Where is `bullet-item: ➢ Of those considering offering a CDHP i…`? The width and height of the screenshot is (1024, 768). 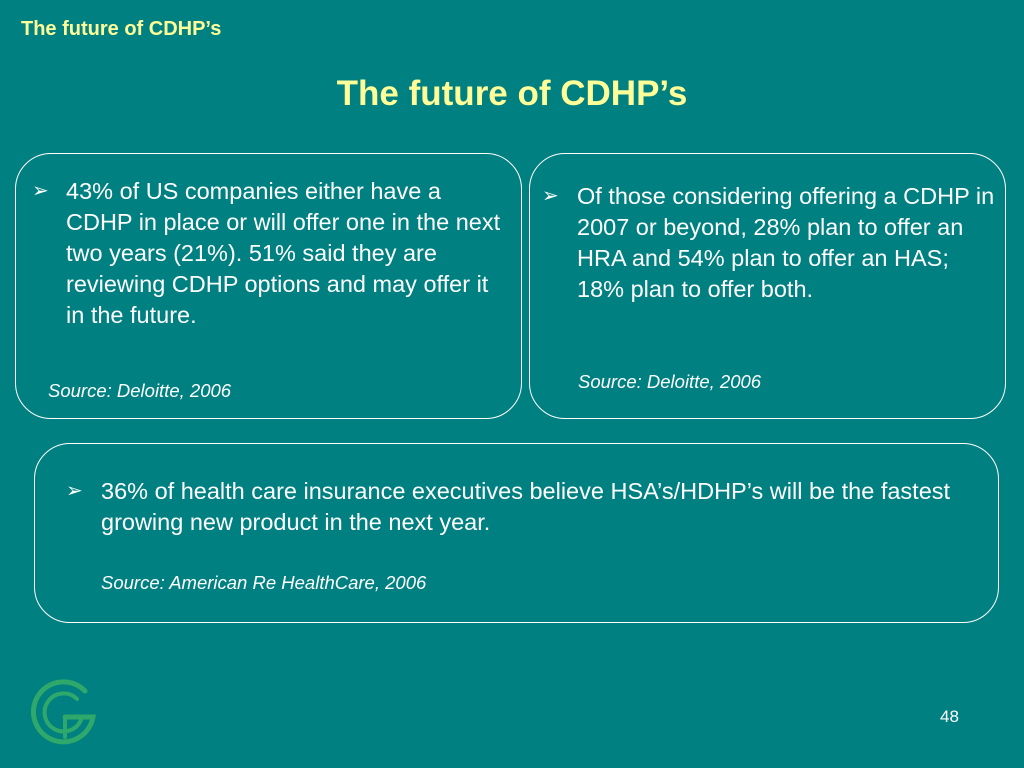 bullet-item: ➢ Of those considering offering a CDHP i… is located at coordinates (772, 243).